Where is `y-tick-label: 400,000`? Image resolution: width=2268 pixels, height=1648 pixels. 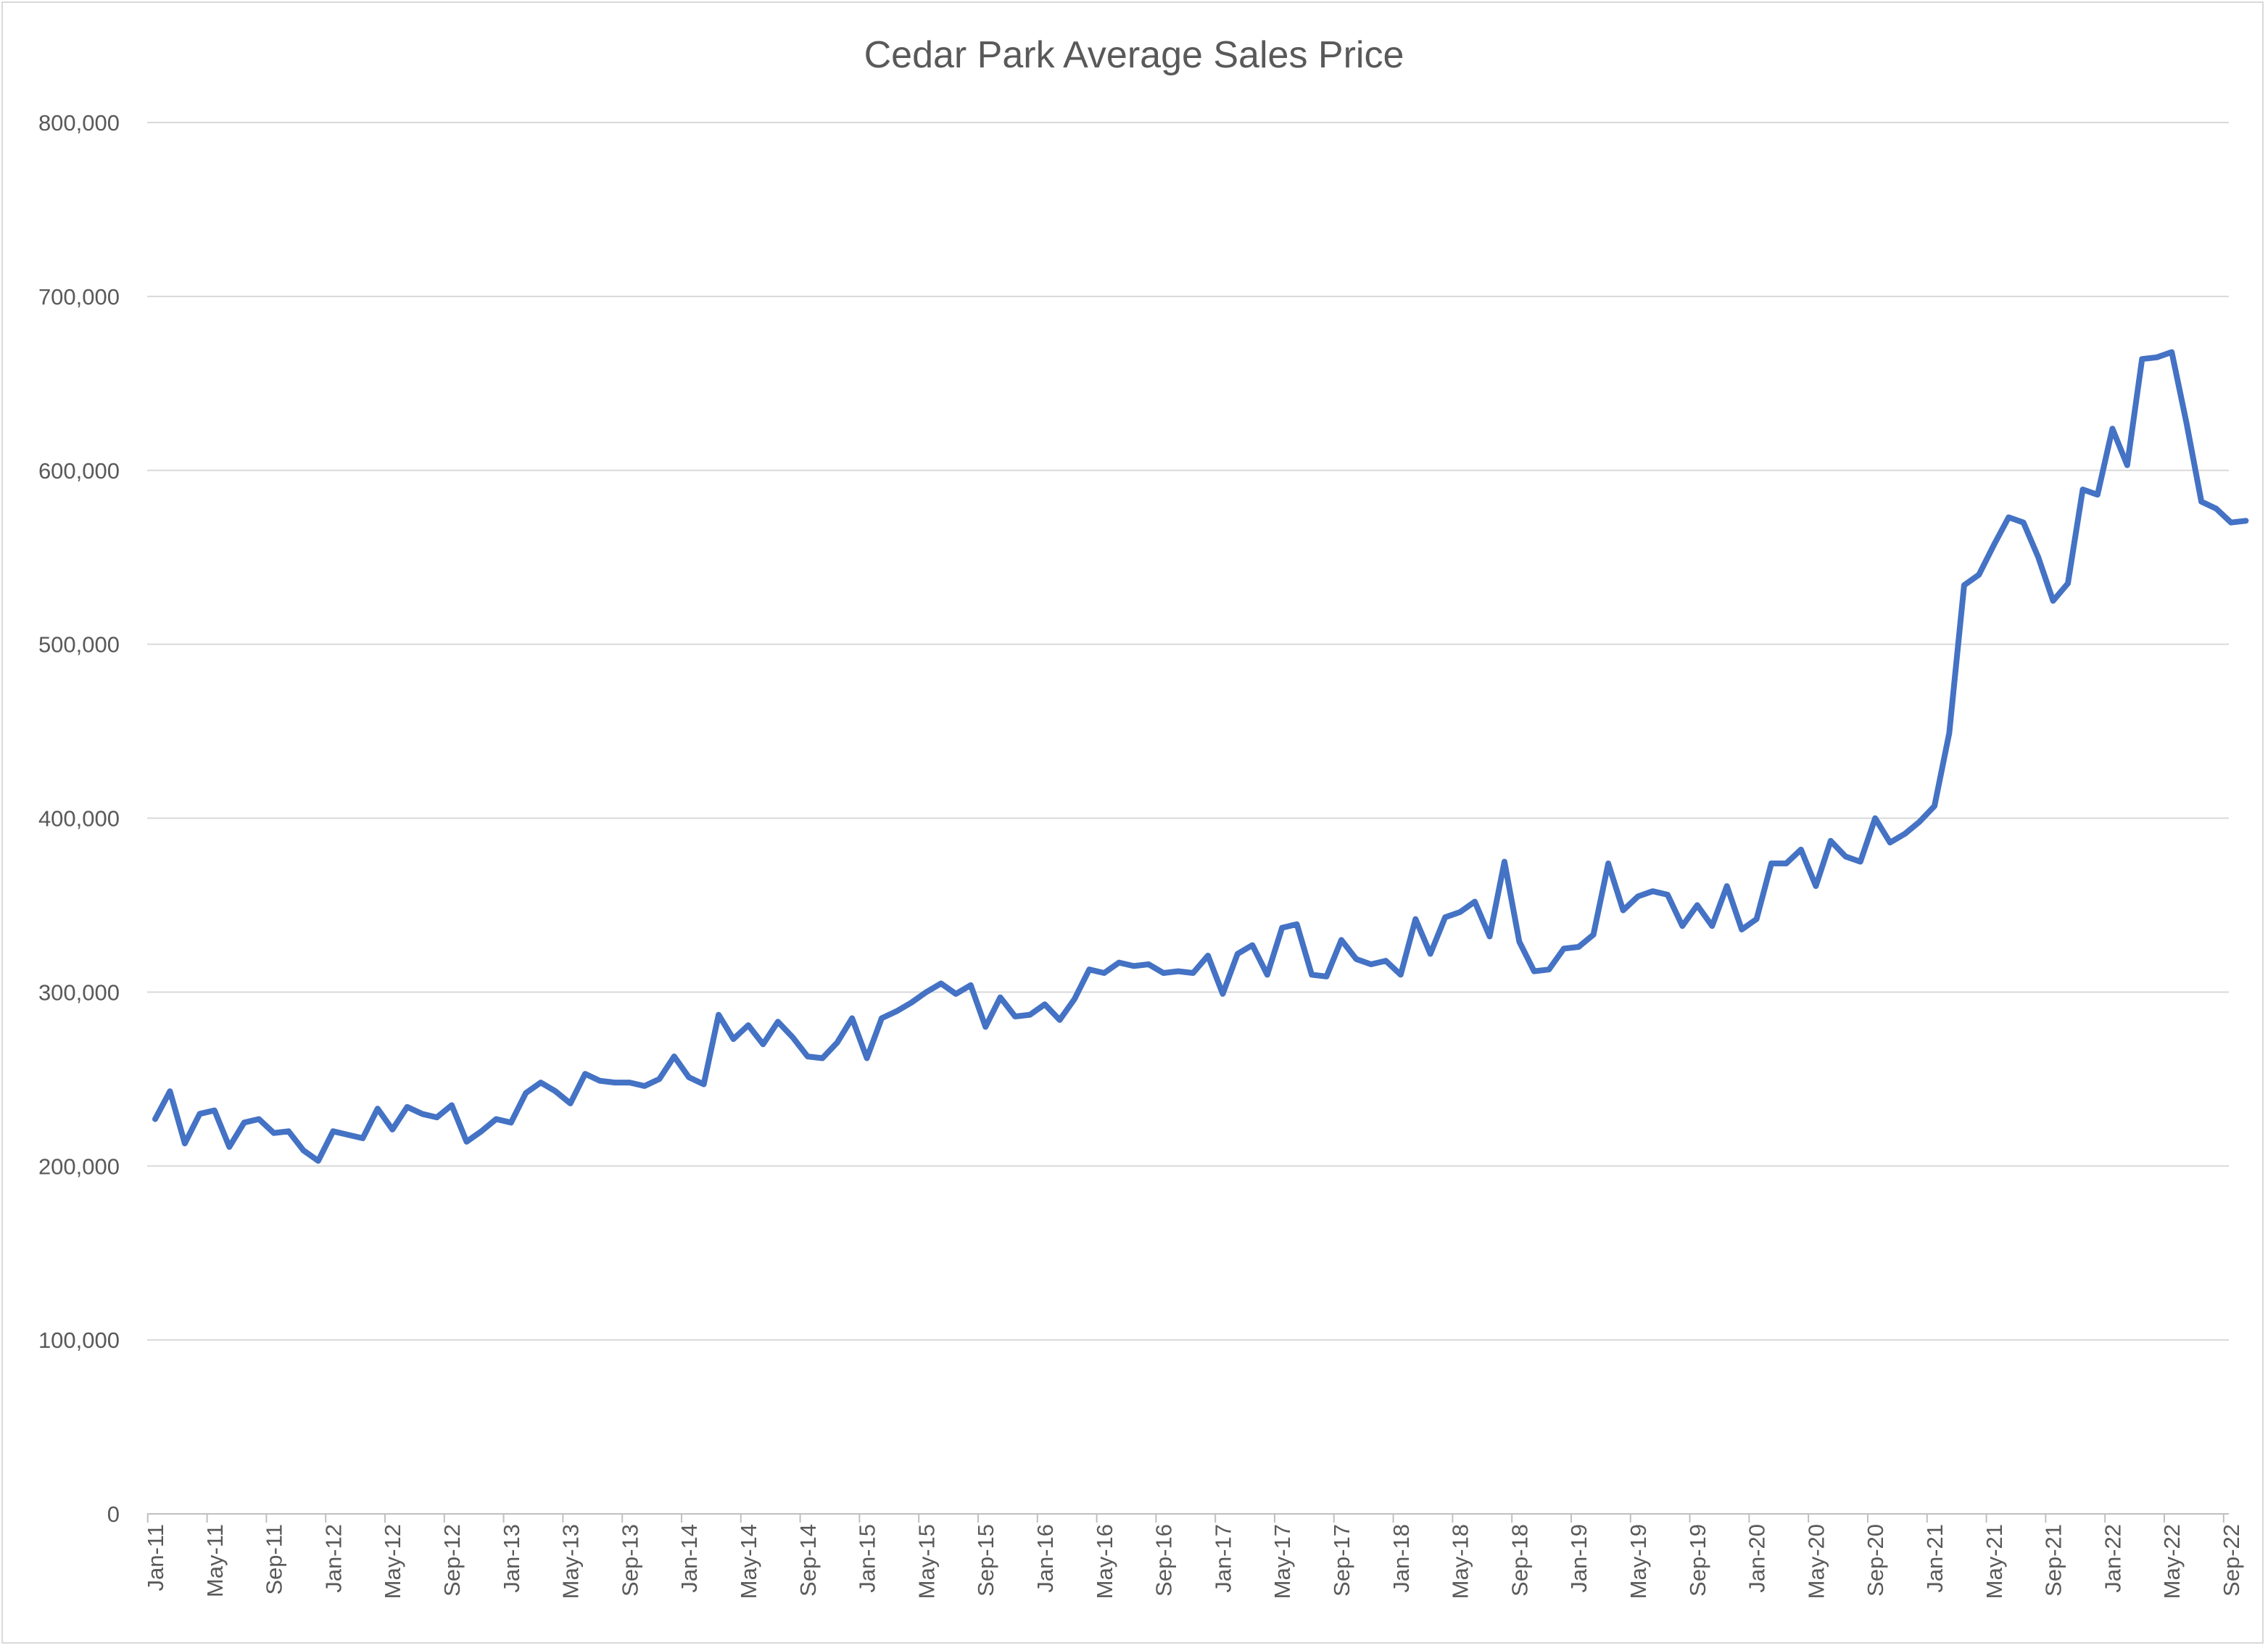
y-tick-label: 400,000 is located at coordinates (79, 819).